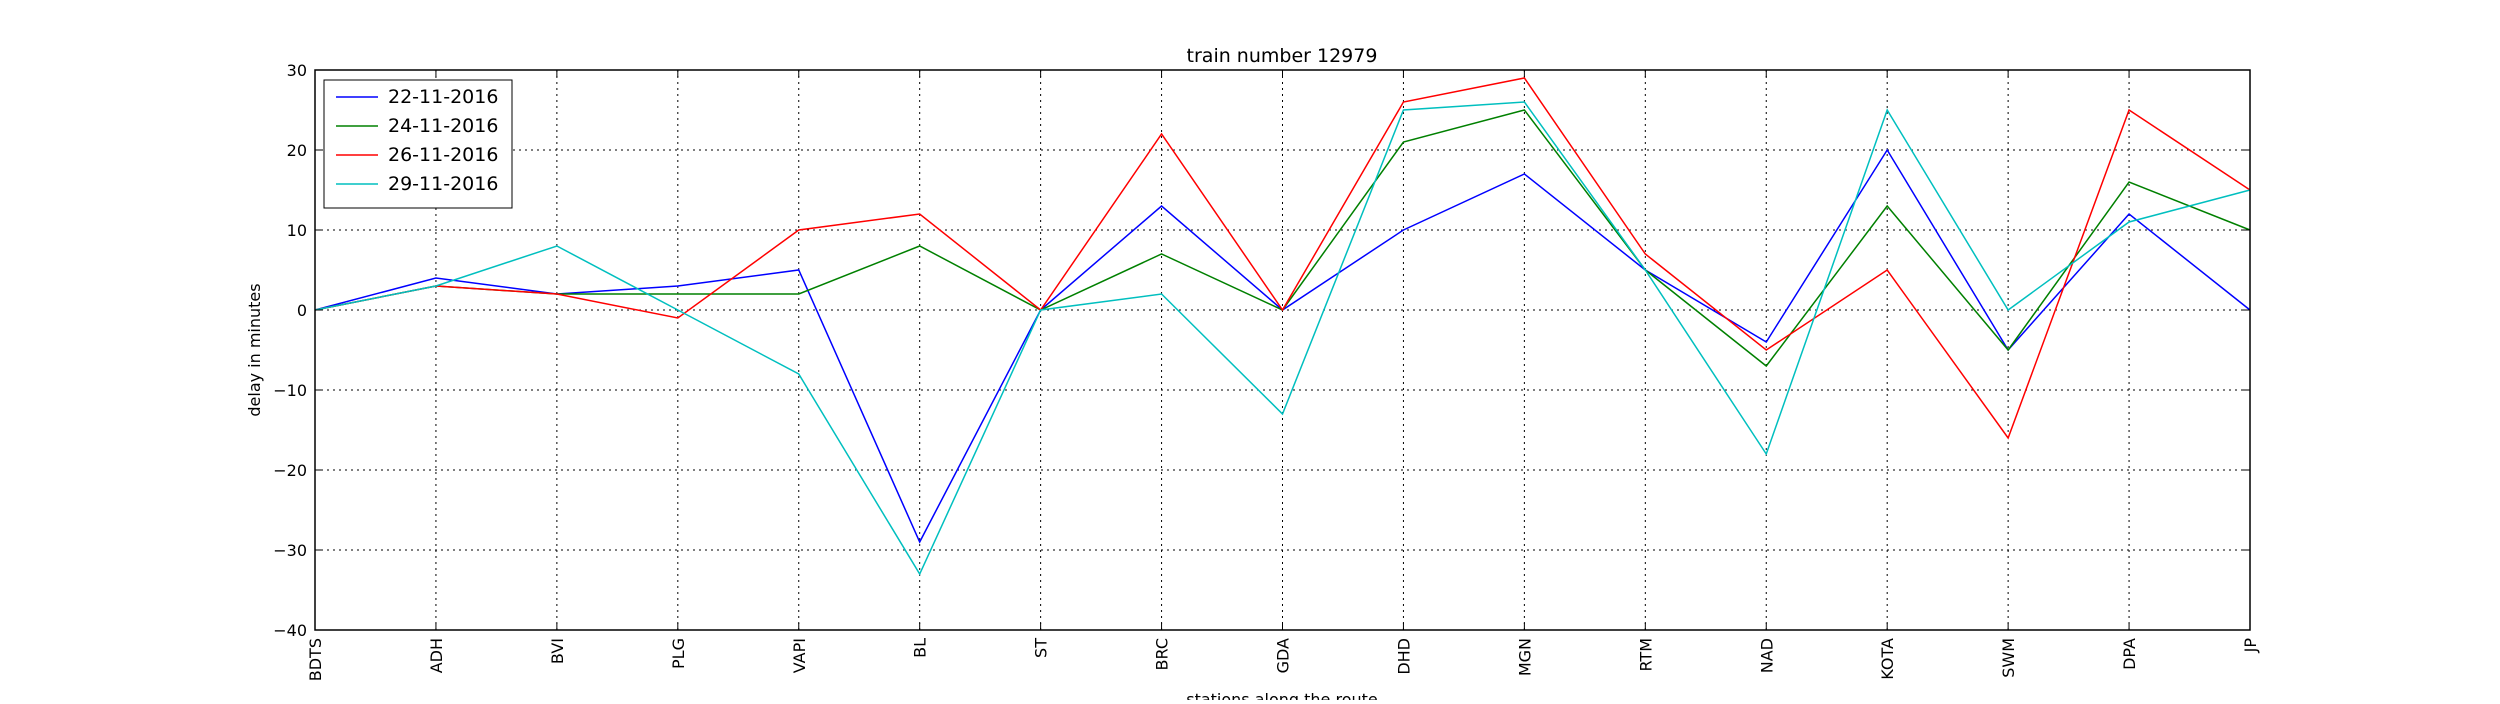  What do you see at coordinates (2129, 654) in the screenshot?
I see `x-tick-label: DPA` at bounding box center [2129, 654].